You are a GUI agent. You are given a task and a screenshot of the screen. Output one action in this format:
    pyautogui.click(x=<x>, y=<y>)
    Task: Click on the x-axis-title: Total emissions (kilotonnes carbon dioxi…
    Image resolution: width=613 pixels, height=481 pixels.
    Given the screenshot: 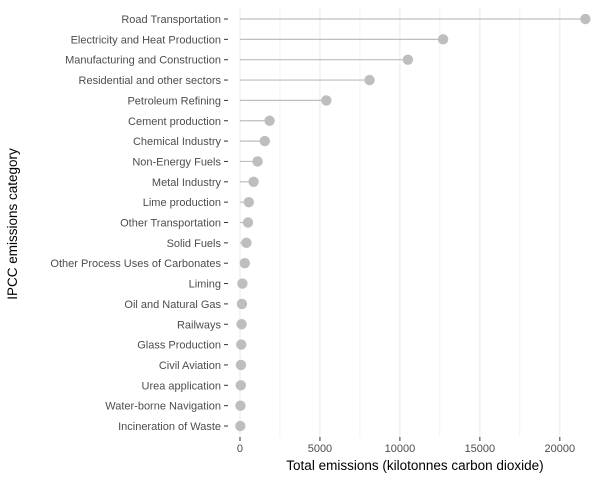 What is the action you would take?
    pyautogui.click(x=414, y=465)
    